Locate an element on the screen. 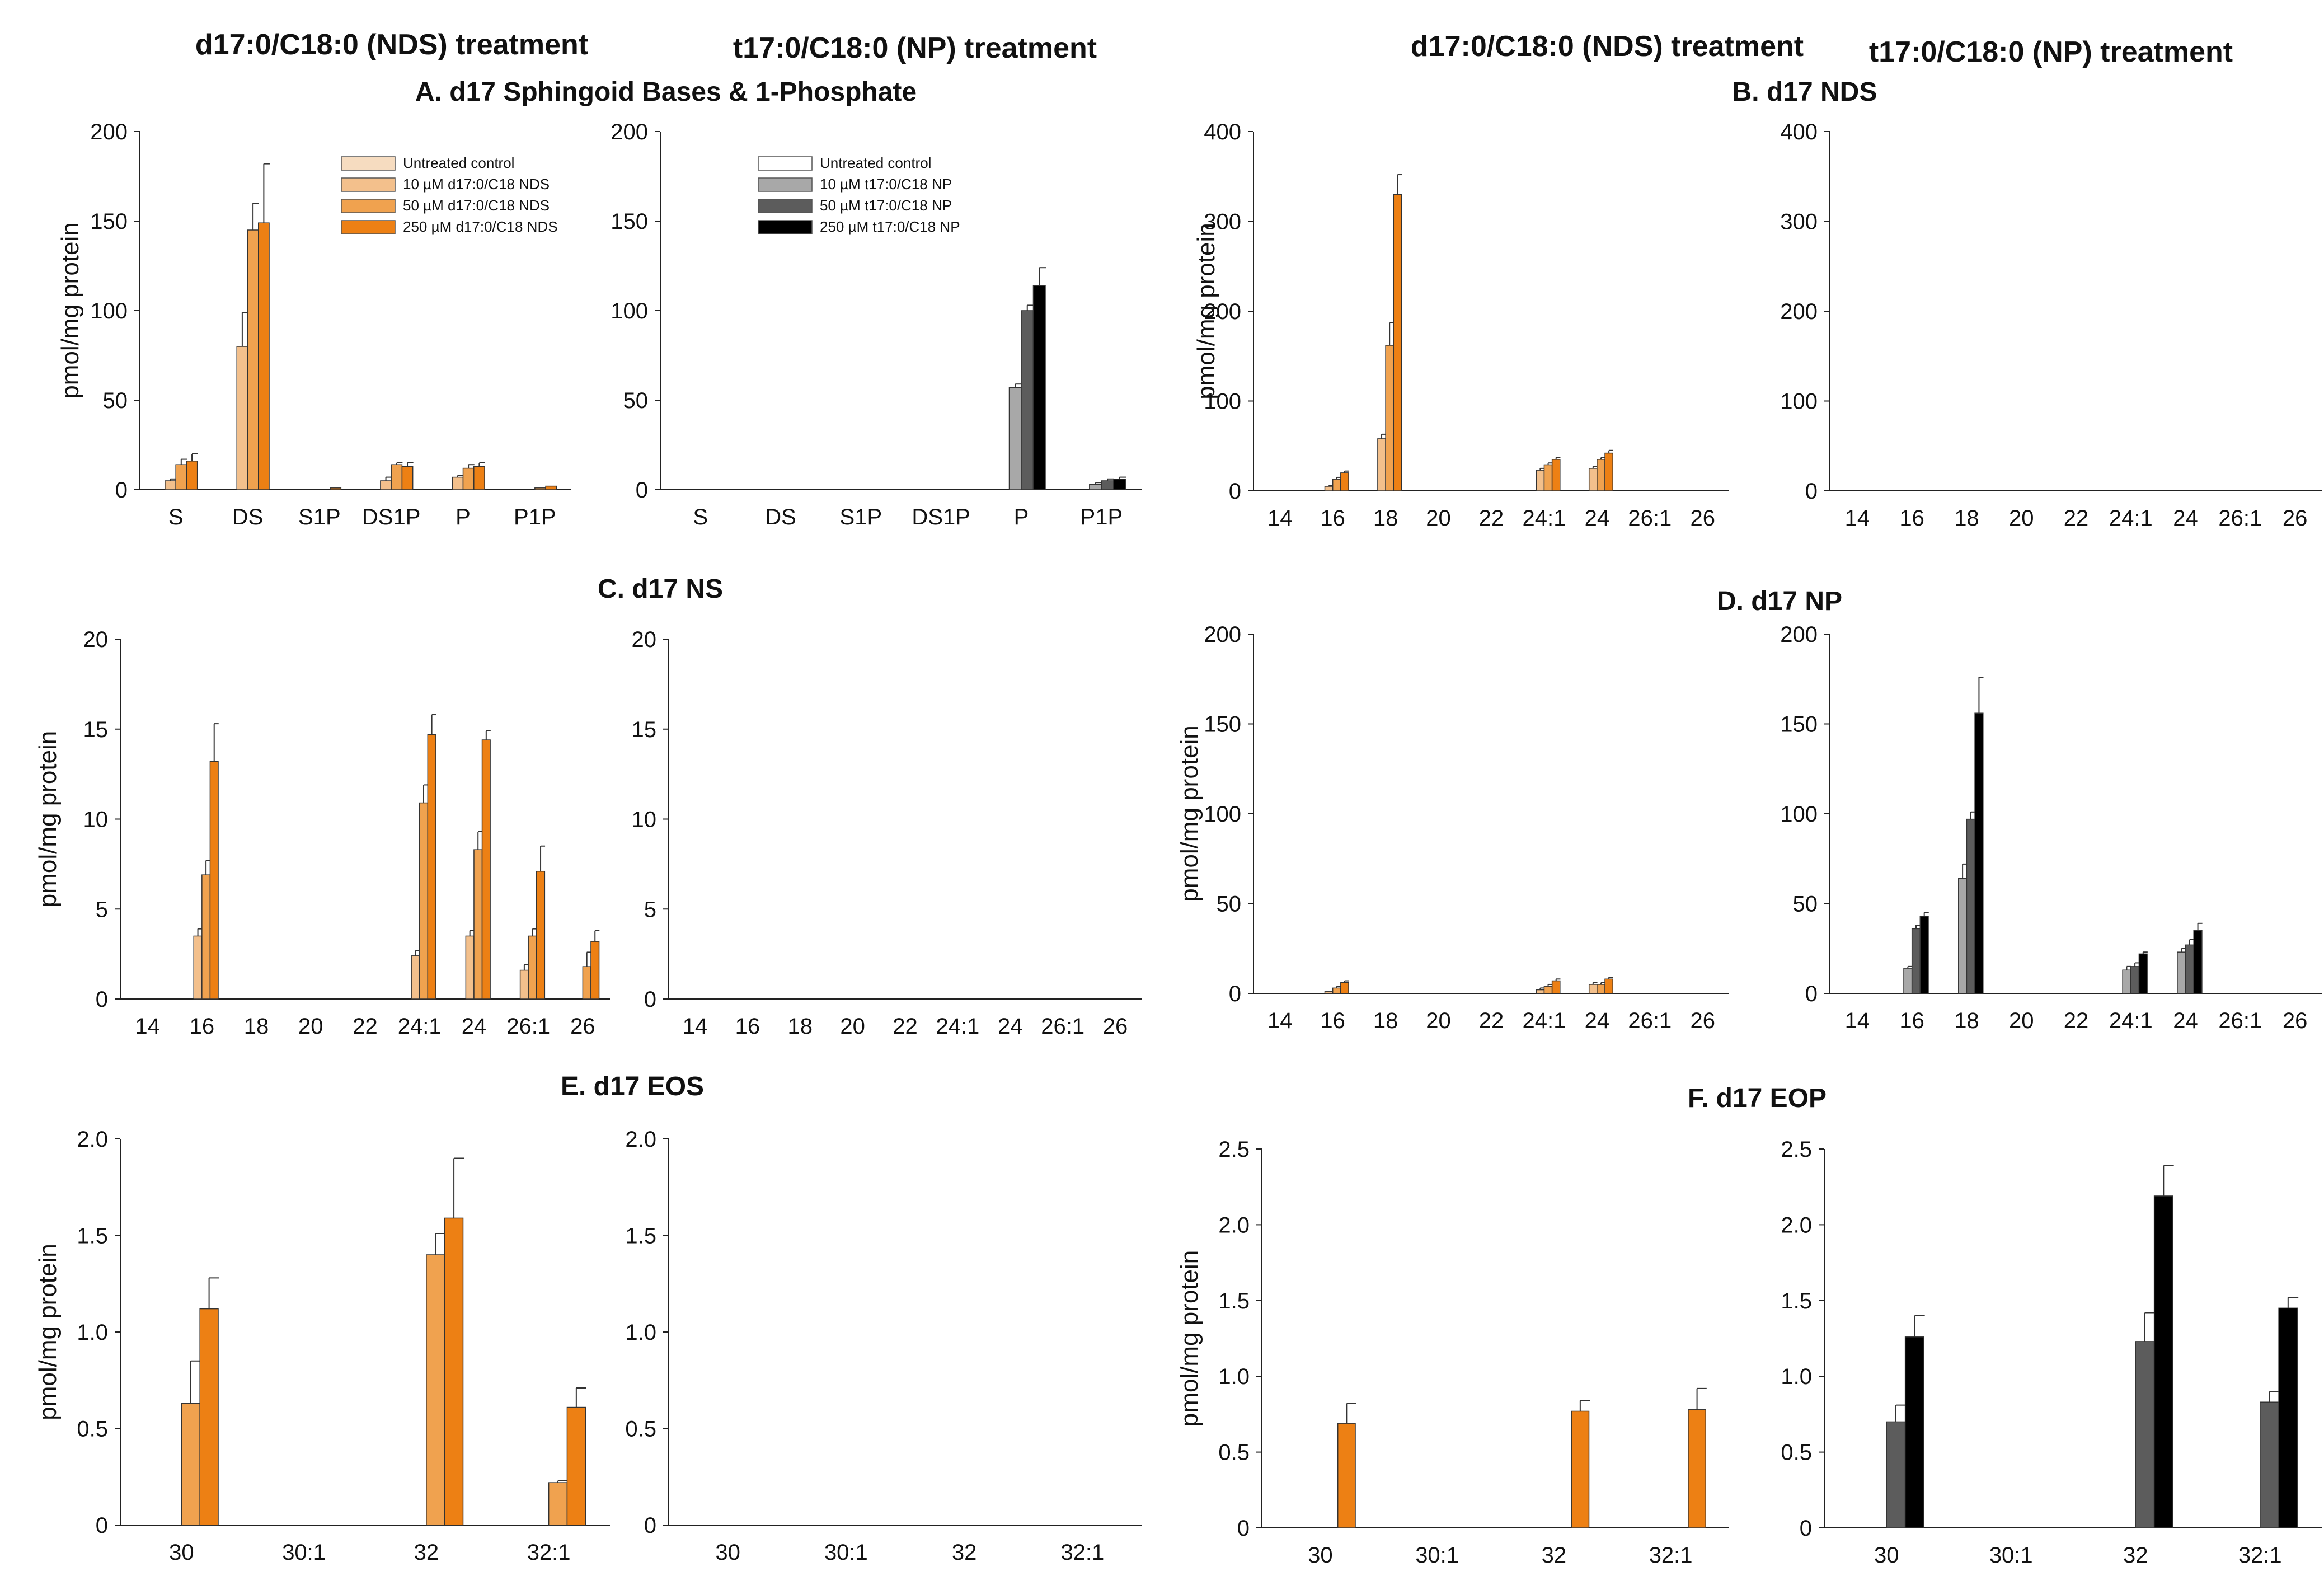  y-axis-label-a: pmol/mg protein is located at coordinates (70, 310).